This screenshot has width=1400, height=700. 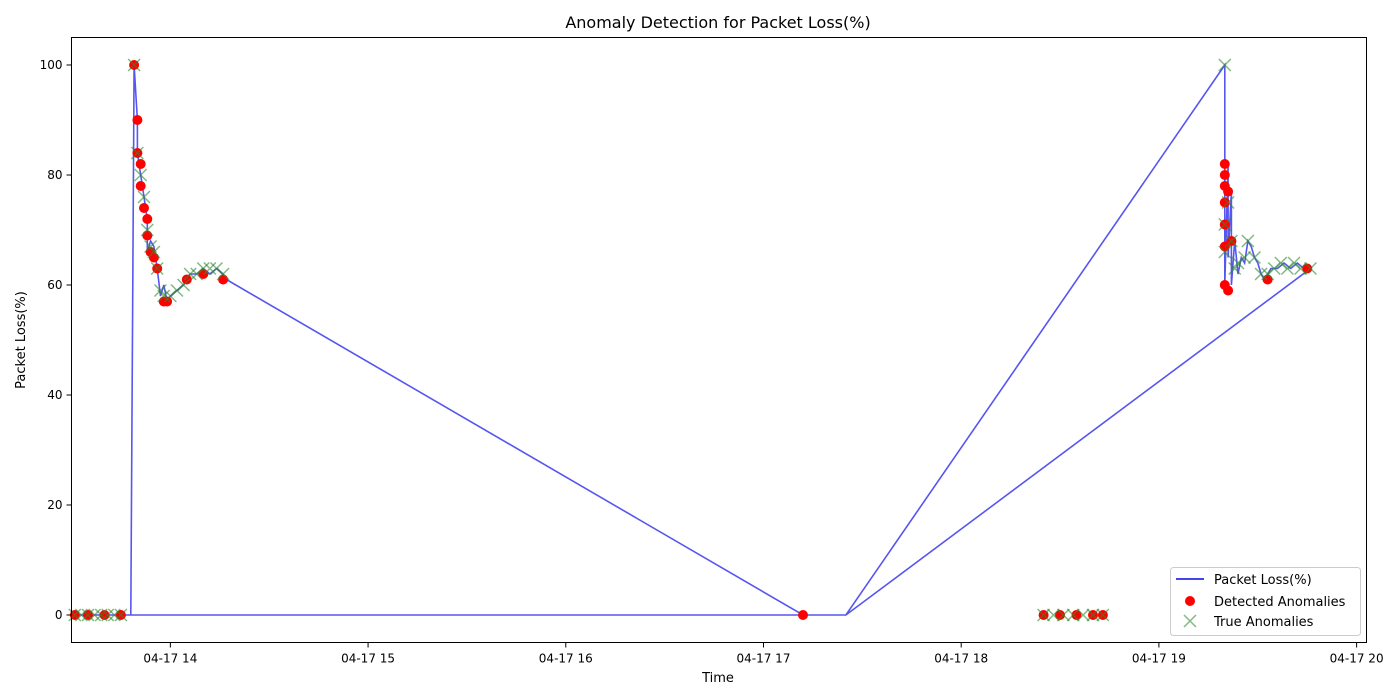 I want to click on x-tick-label: 04-17 14, so click(x=170, y=659).